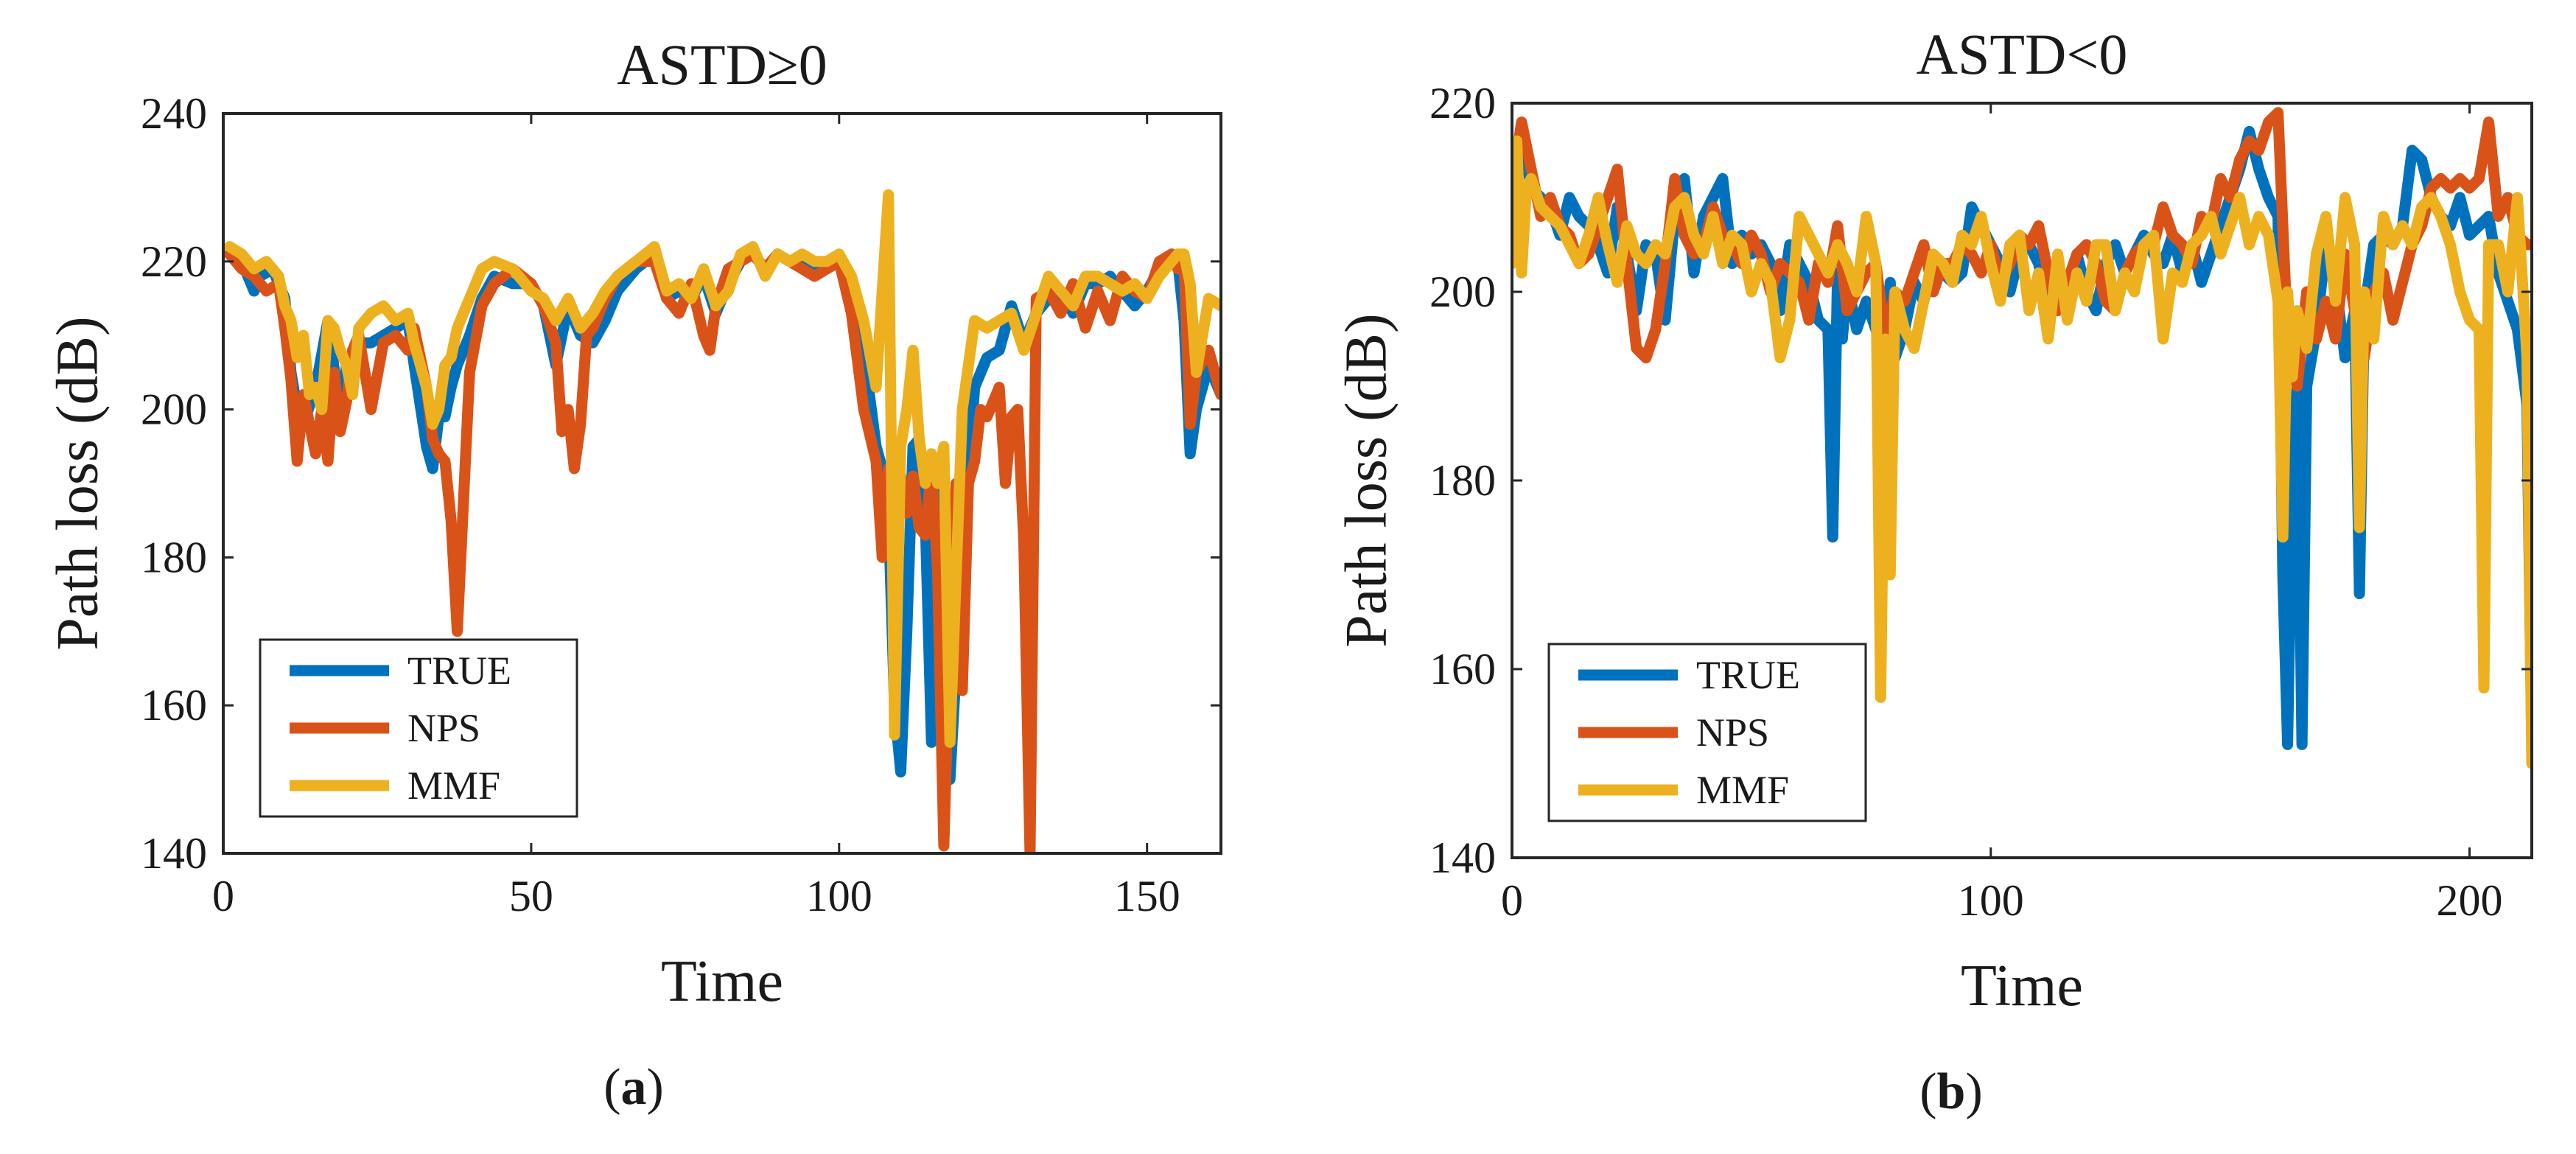  Describe the element at coordinates (2022, 986) in the screenshot. I see `chart-b-x-axis-label: Time` at that location.